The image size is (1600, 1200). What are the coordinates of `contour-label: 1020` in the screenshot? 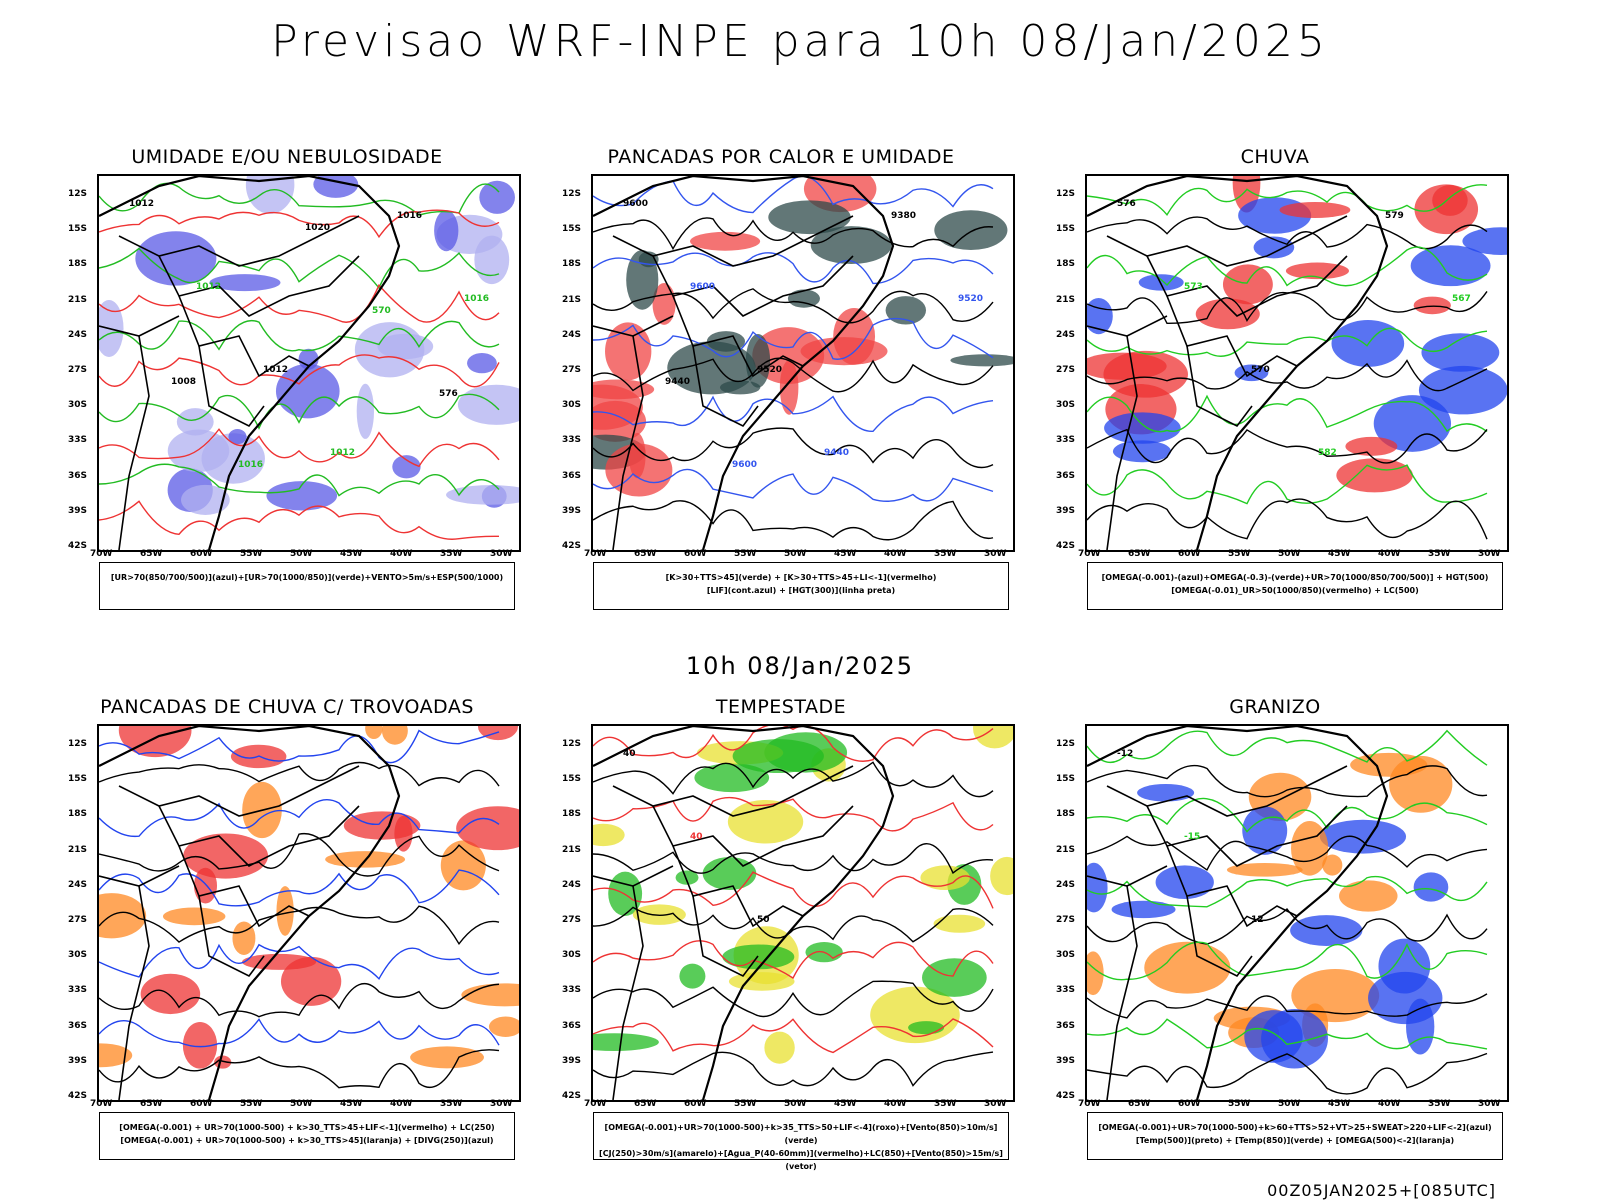 It's located at (317, 228).